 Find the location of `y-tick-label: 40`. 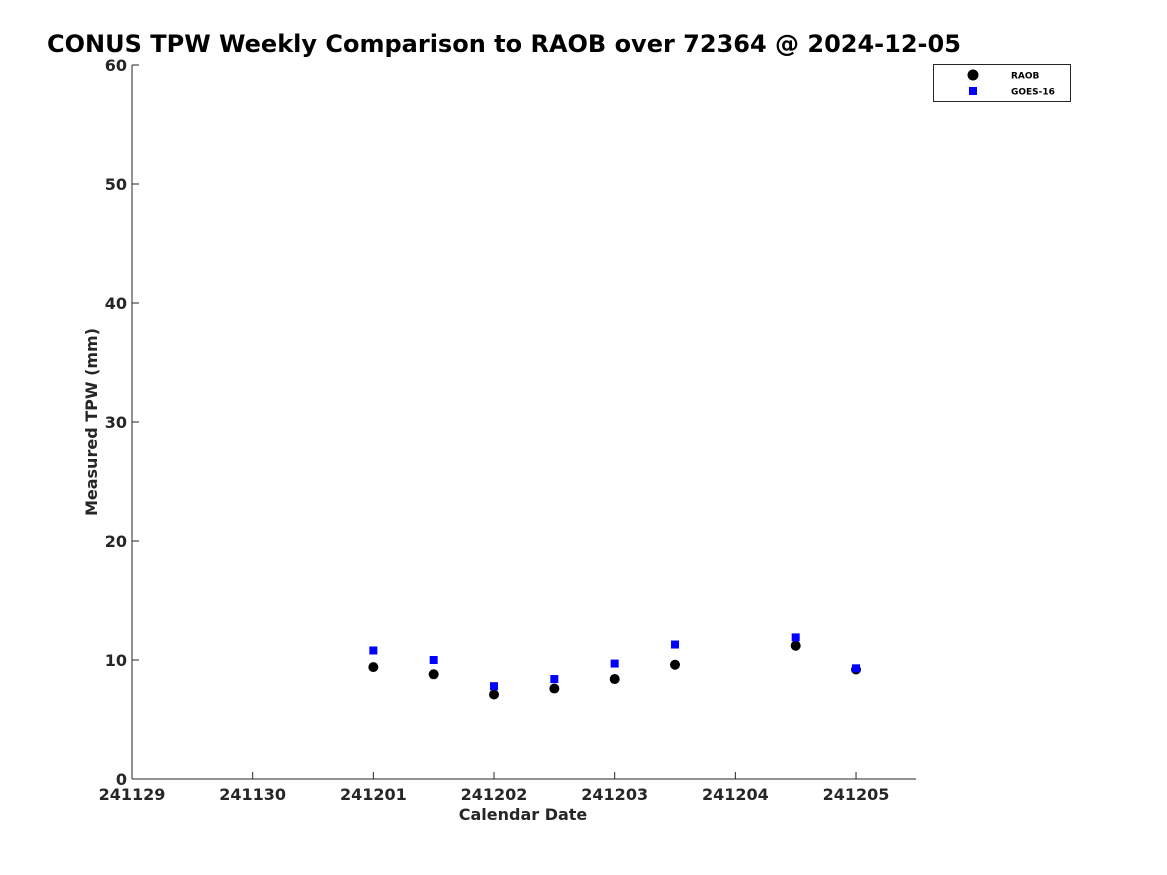

y-tick-label: 40 is located at coordinates (116, 303).